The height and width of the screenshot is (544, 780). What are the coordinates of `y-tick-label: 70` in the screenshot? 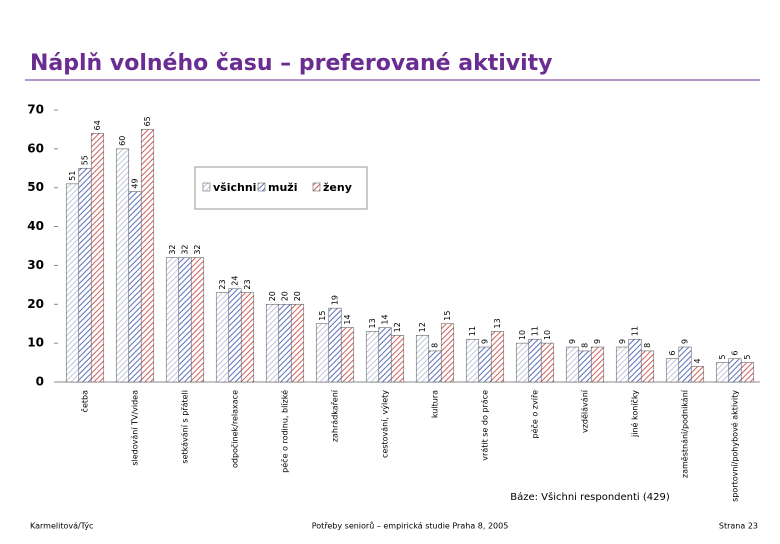 It's located at (35, 110).